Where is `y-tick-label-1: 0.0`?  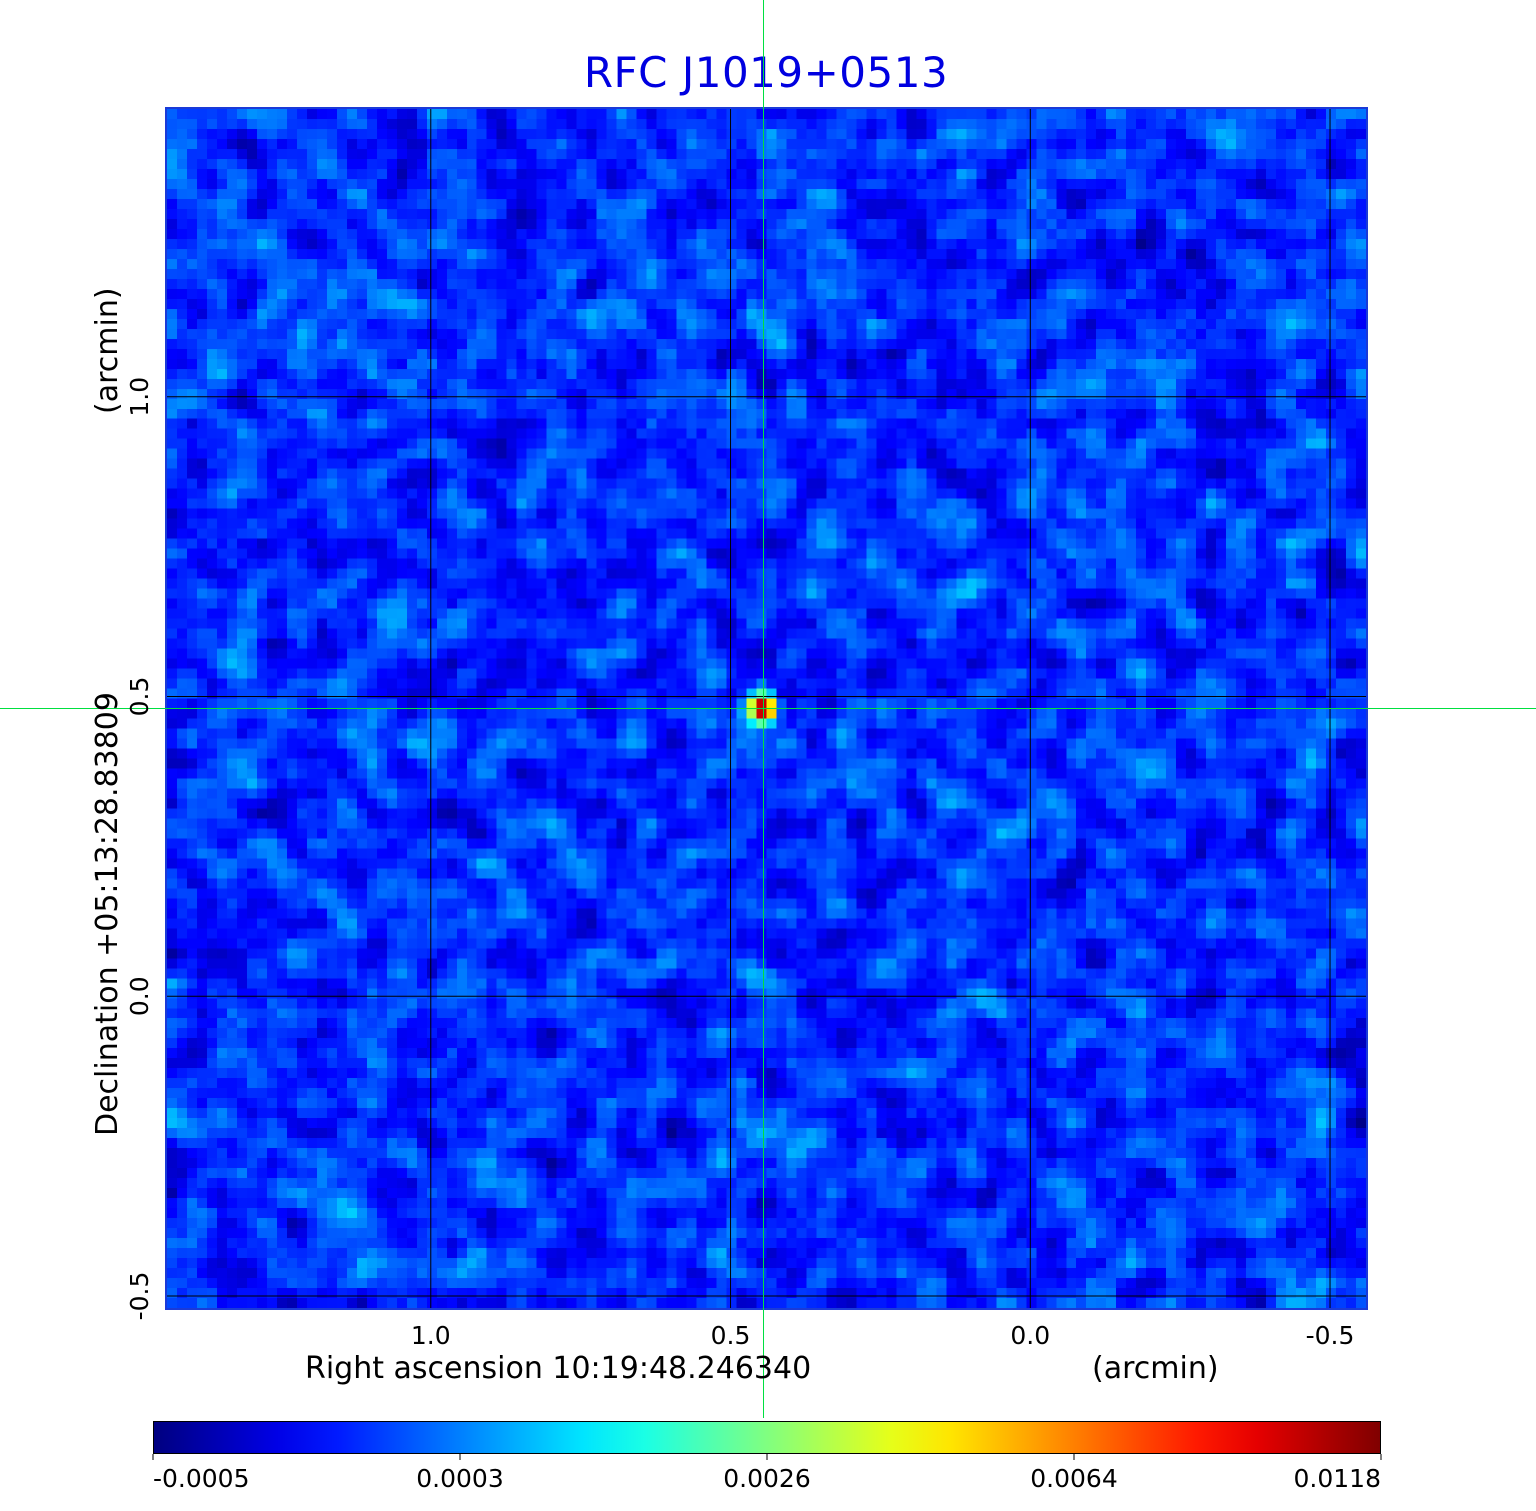
y-tick-label-1: 0.0 is located at coordinates (139, 996).